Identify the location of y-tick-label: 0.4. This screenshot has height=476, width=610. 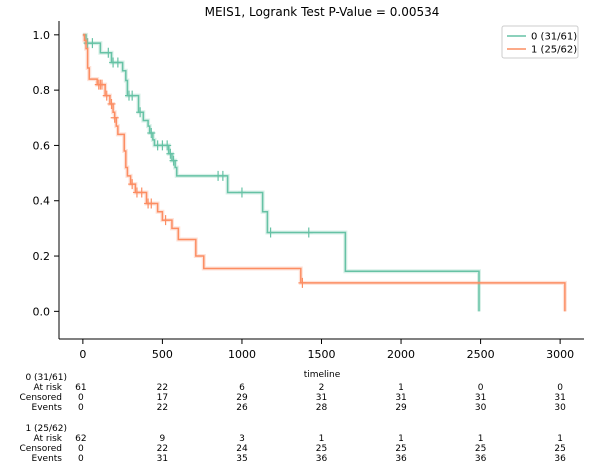
(42, 201).